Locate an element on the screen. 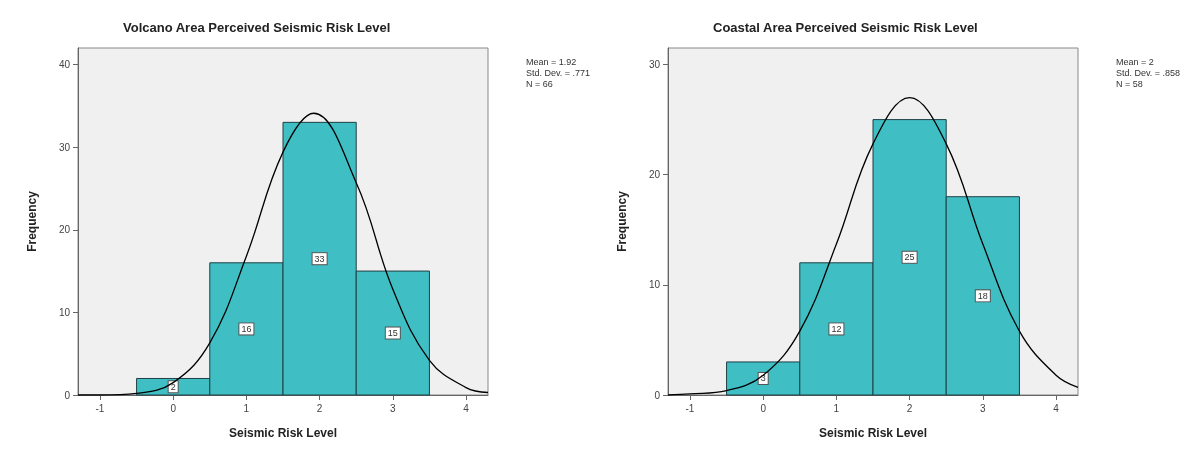 This screenshot has width=1196, height=465. chart-title: Volcano Area Perceived Seismic Risk Level is located at coordinates (257, 27).